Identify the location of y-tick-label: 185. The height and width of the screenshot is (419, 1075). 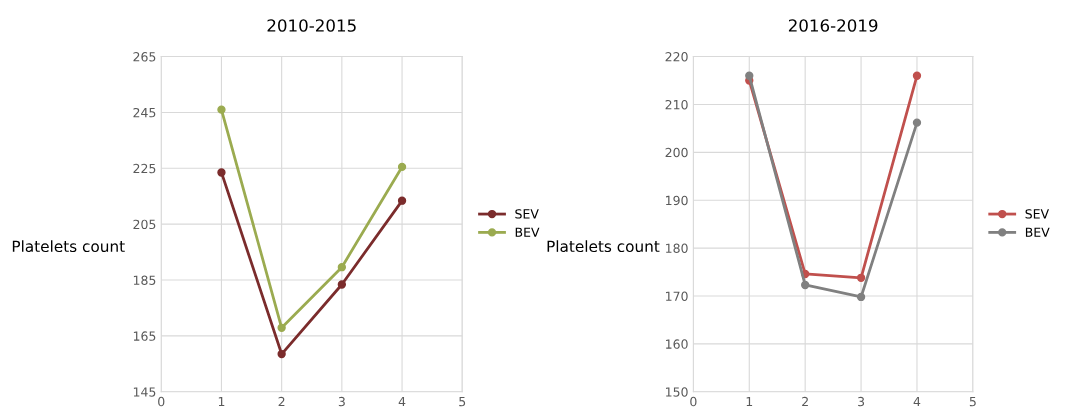
(144, 280).